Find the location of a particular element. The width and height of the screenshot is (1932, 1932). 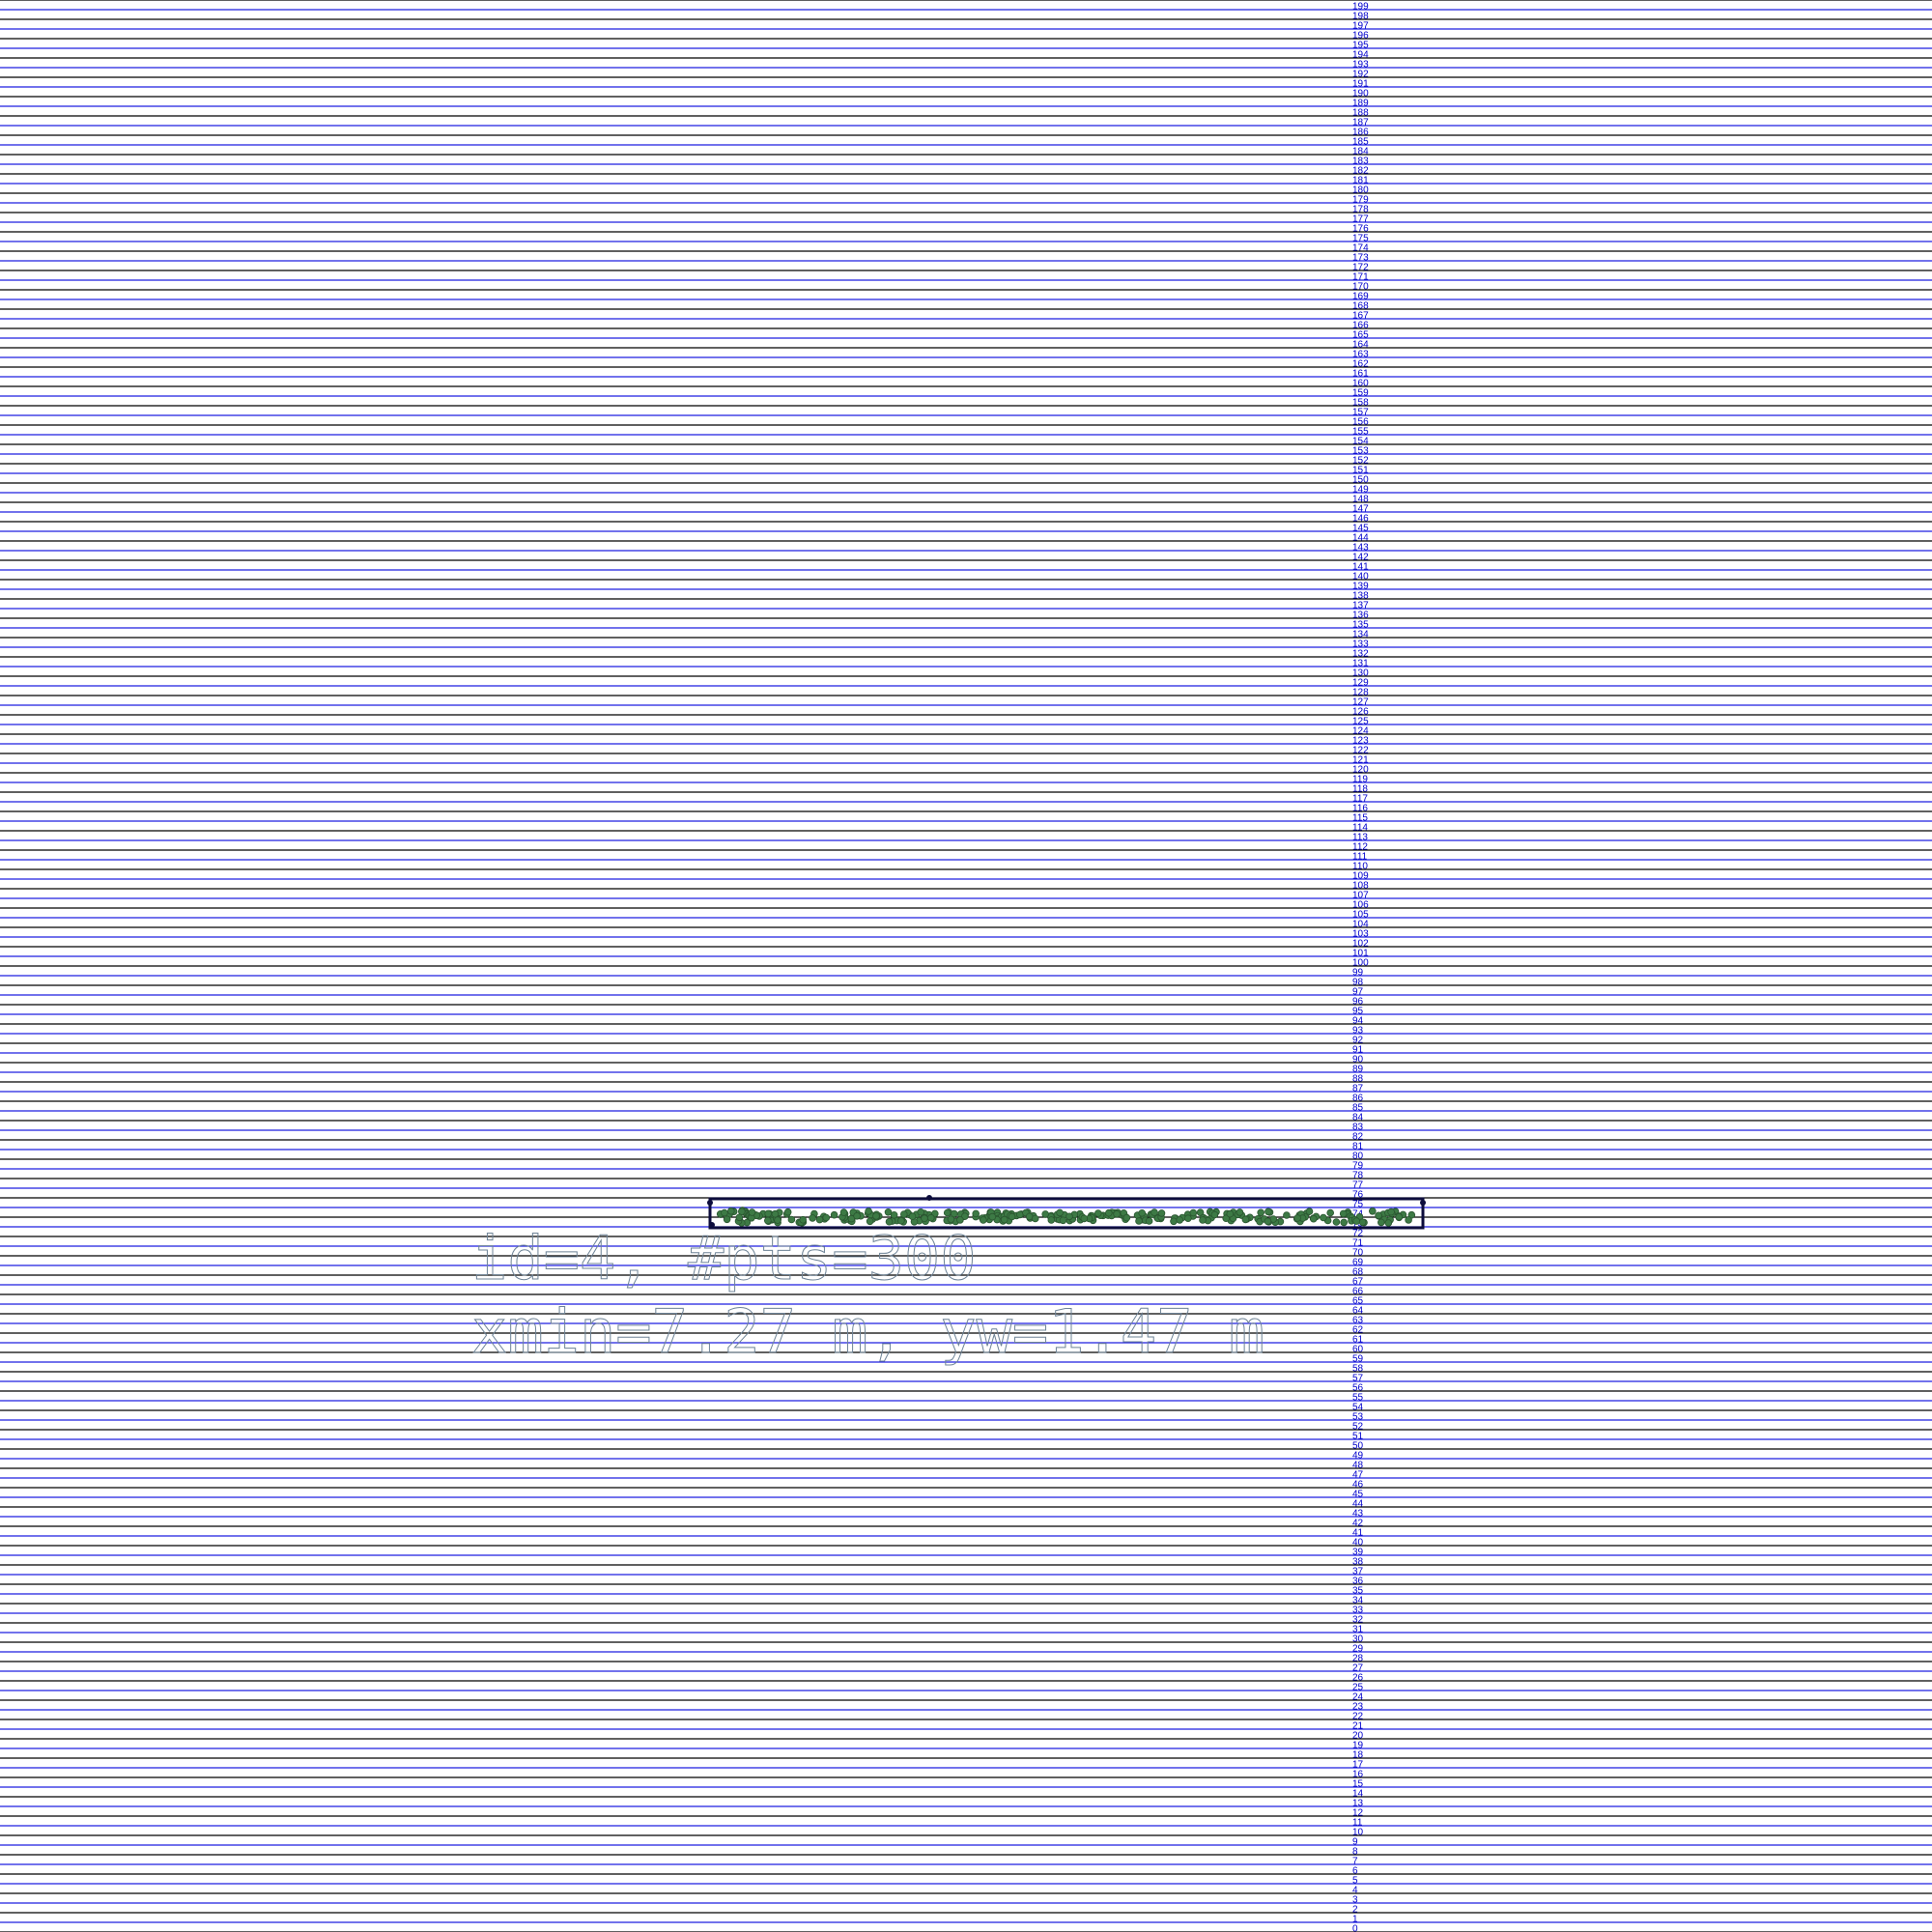

row-number-label: 42 is located at coordinates (1358, 1524).